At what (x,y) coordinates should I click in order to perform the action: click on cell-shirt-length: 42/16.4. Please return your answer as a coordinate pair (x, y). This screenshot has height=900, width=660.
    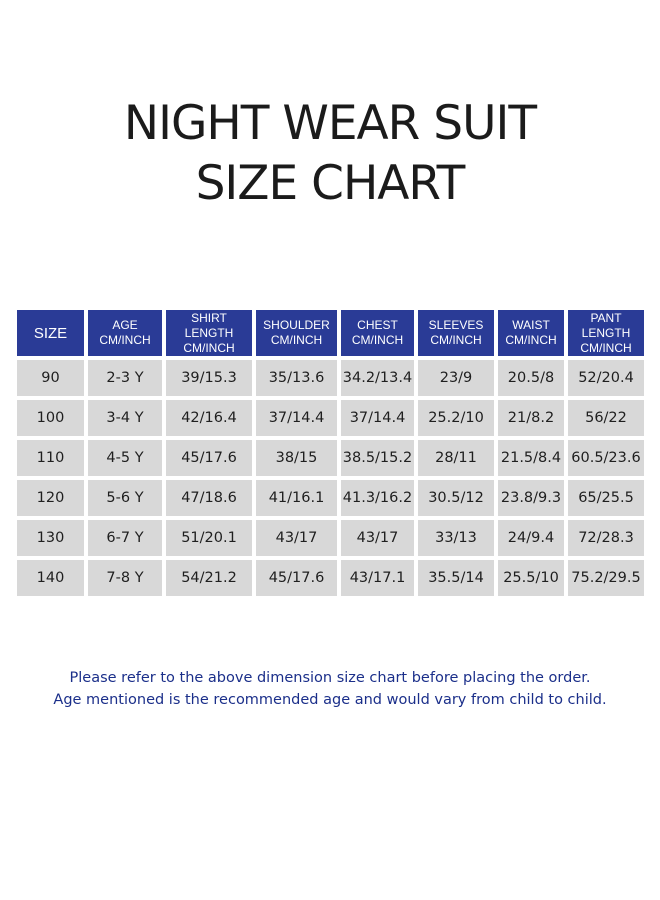
    Looking at the image, I should click on (209, 418).